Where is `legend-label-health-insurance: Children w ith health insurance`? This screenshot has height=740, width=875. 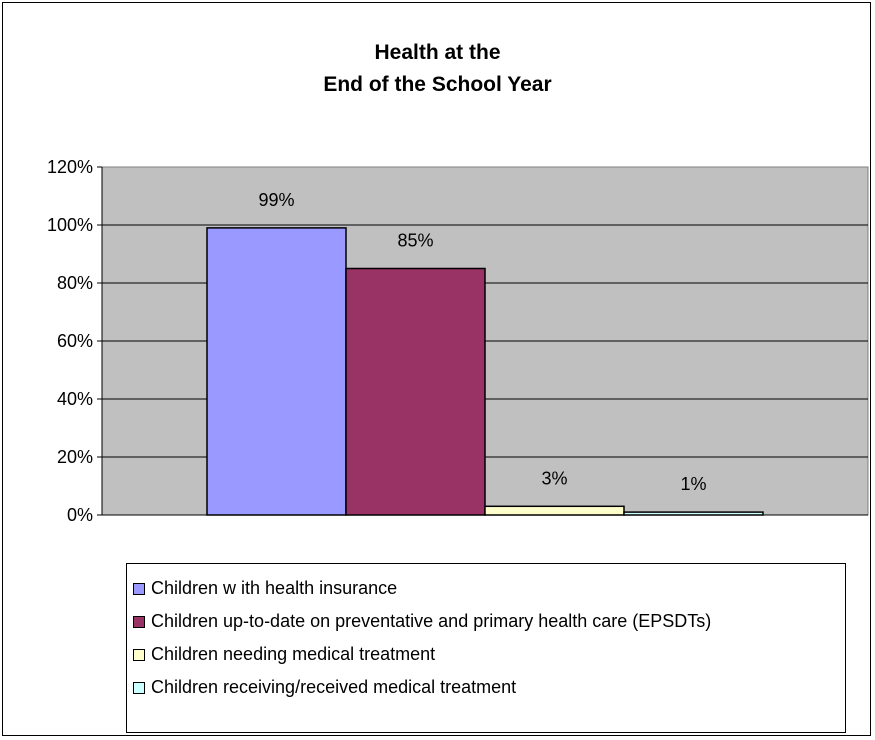
legend-label-health-insurance: Children w ith health insurance is located at coordinates (274, 588).